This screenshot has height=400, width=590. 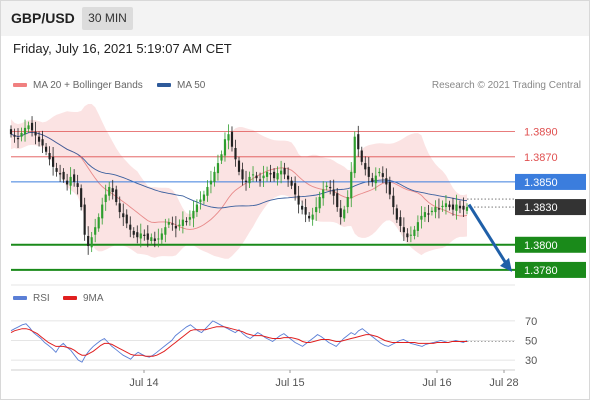 What do you see at coordinates (88, 85) in the screenshot?
I see `legend-ma20-label: MA 20 + Bollinger Bands` at bounding box center [88, 85].